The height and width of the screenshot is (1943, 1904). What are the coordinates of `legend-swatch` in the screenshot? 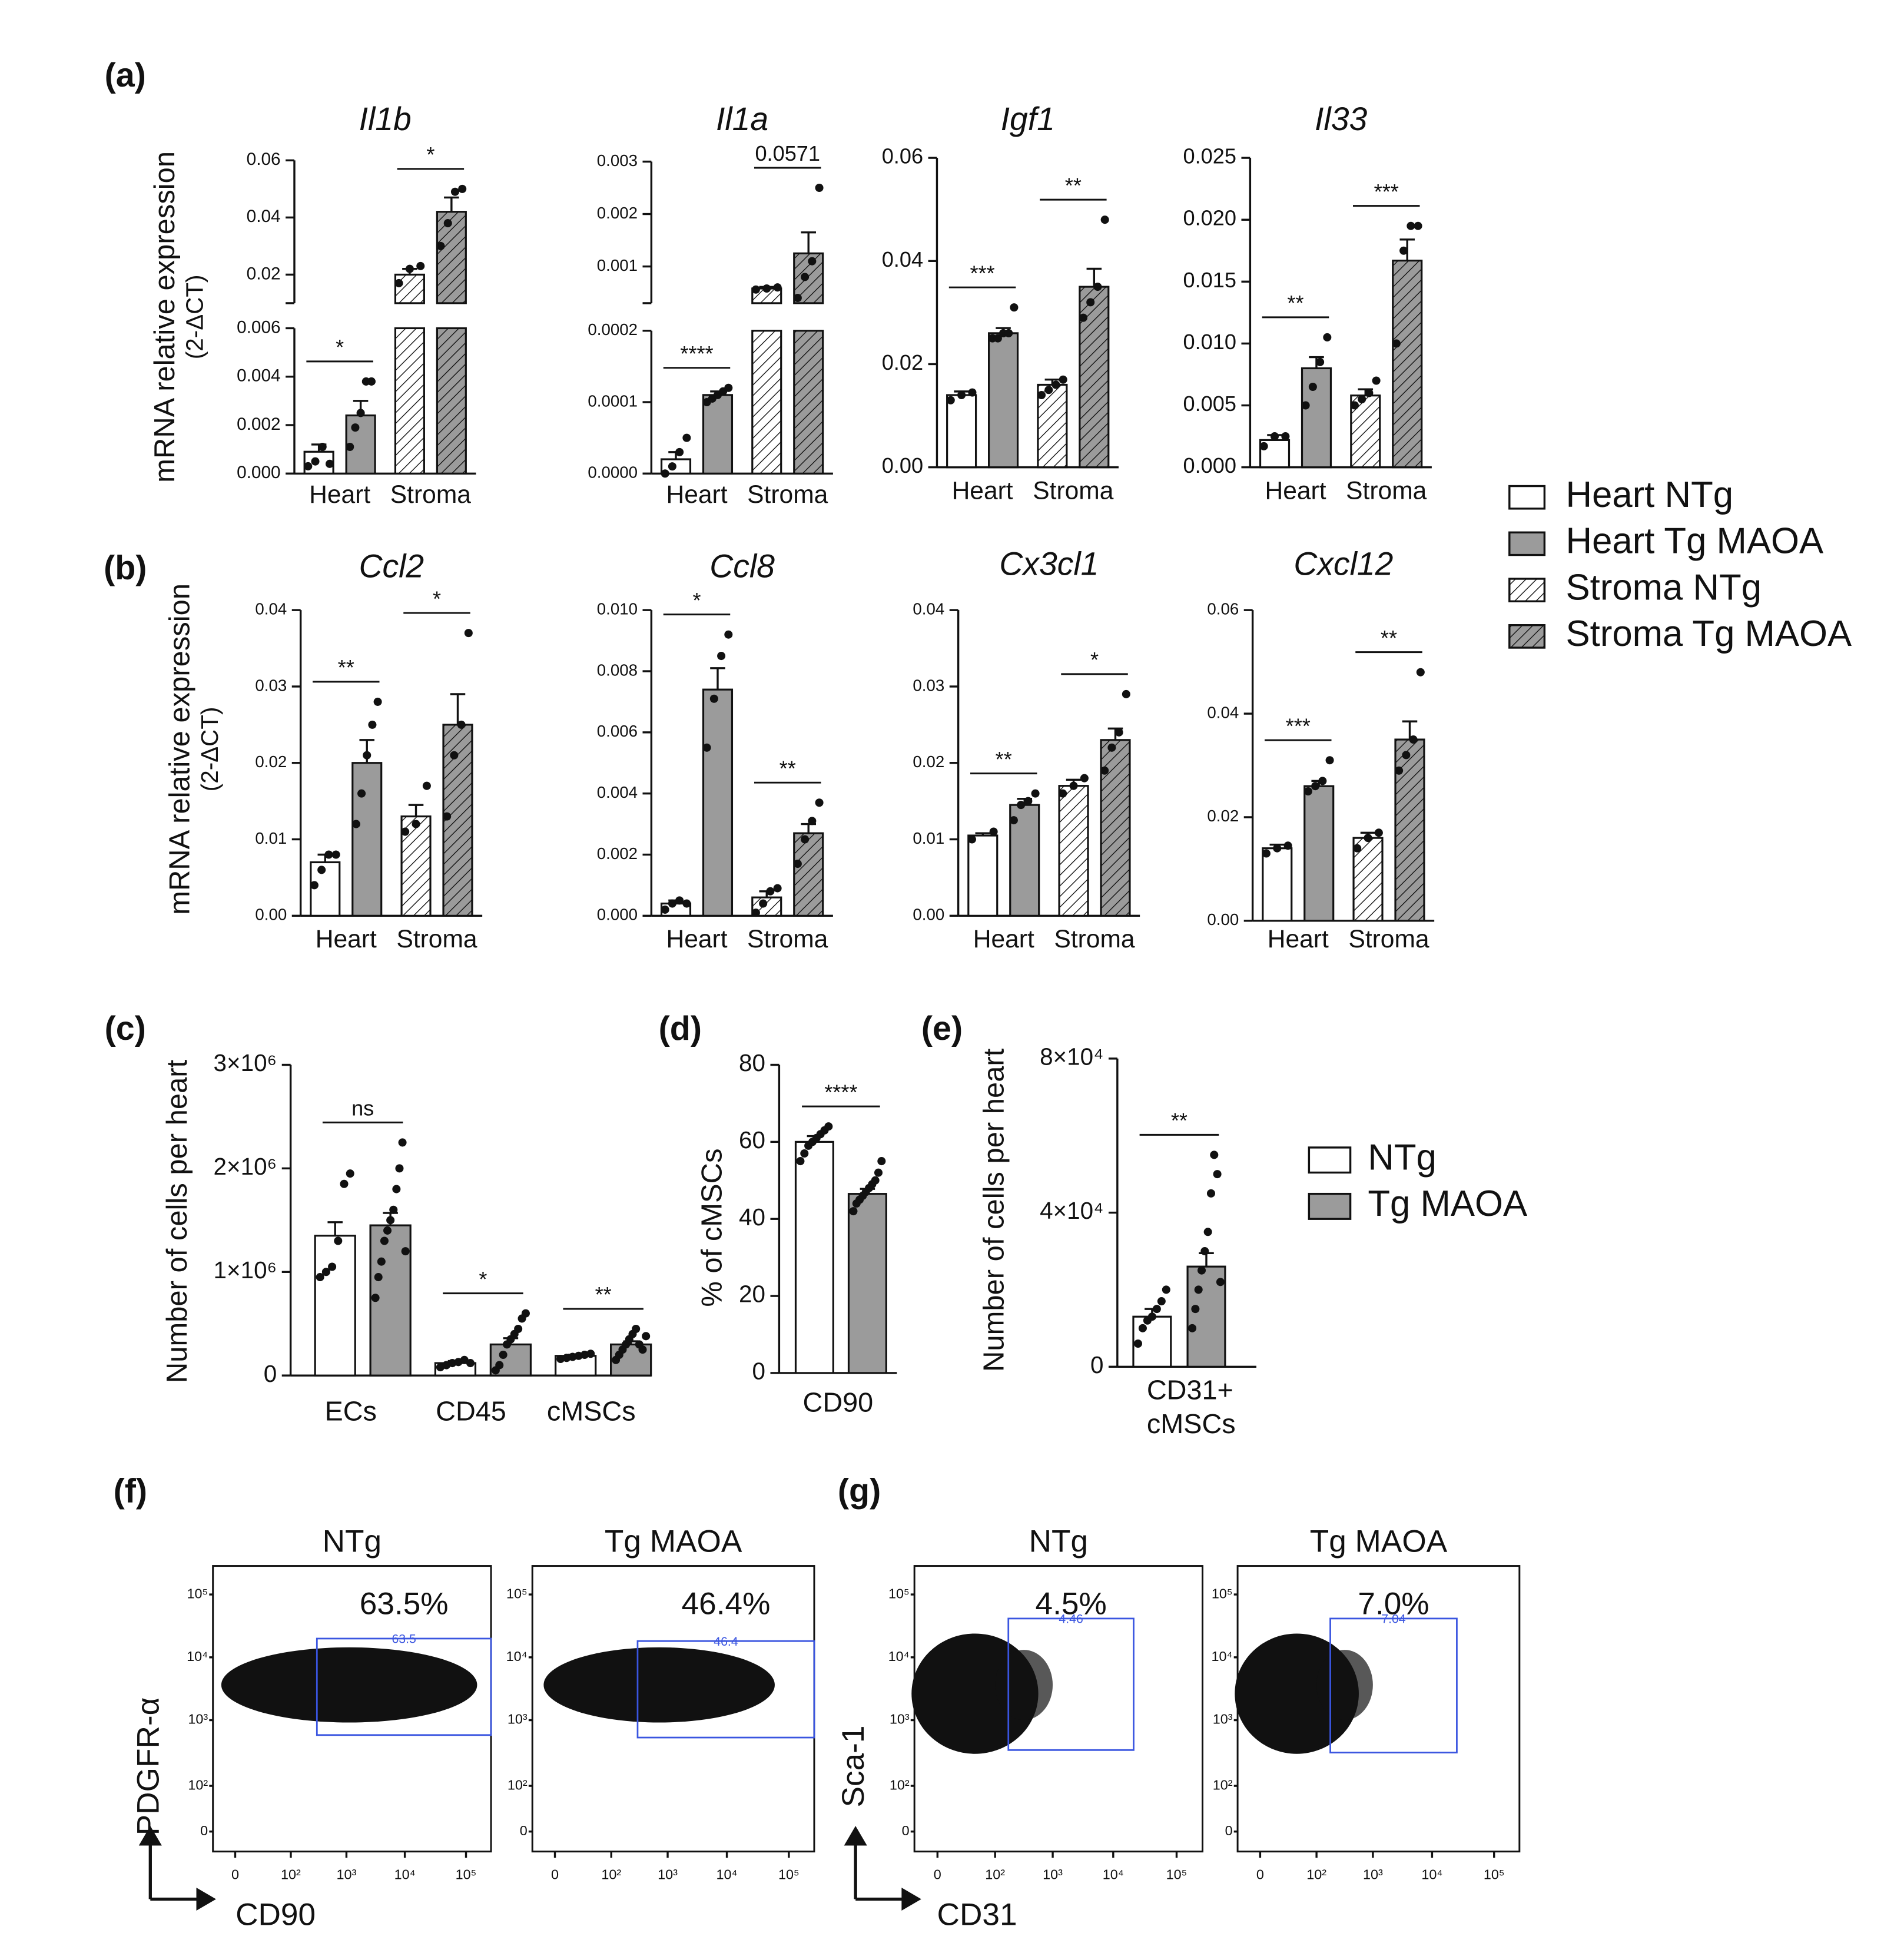 It's located at (1527, 497).